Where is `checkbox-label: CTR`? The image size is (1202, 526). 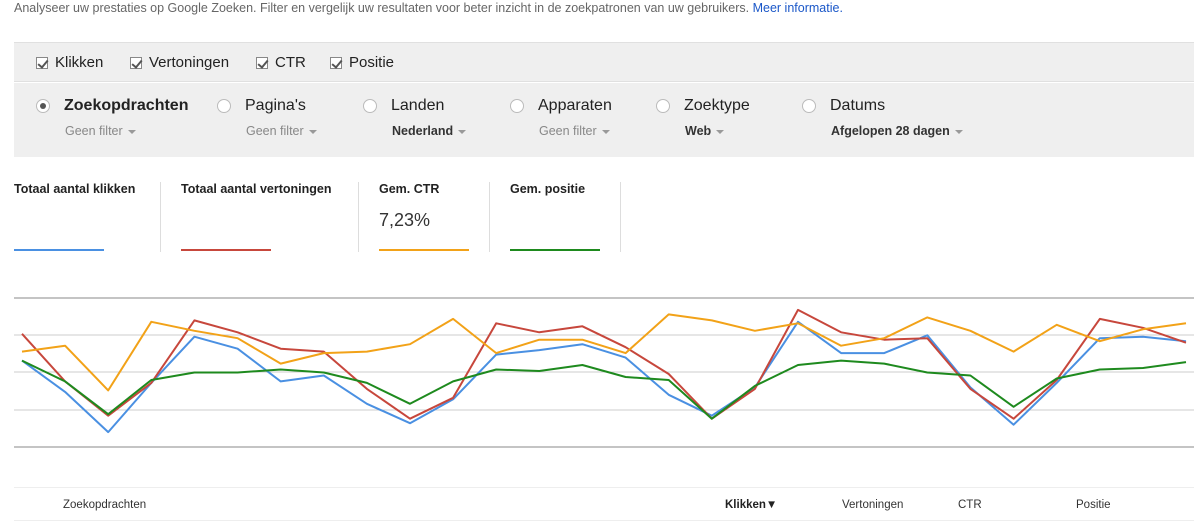
checkbox-label: CTR is located at coordinates (290, 62).